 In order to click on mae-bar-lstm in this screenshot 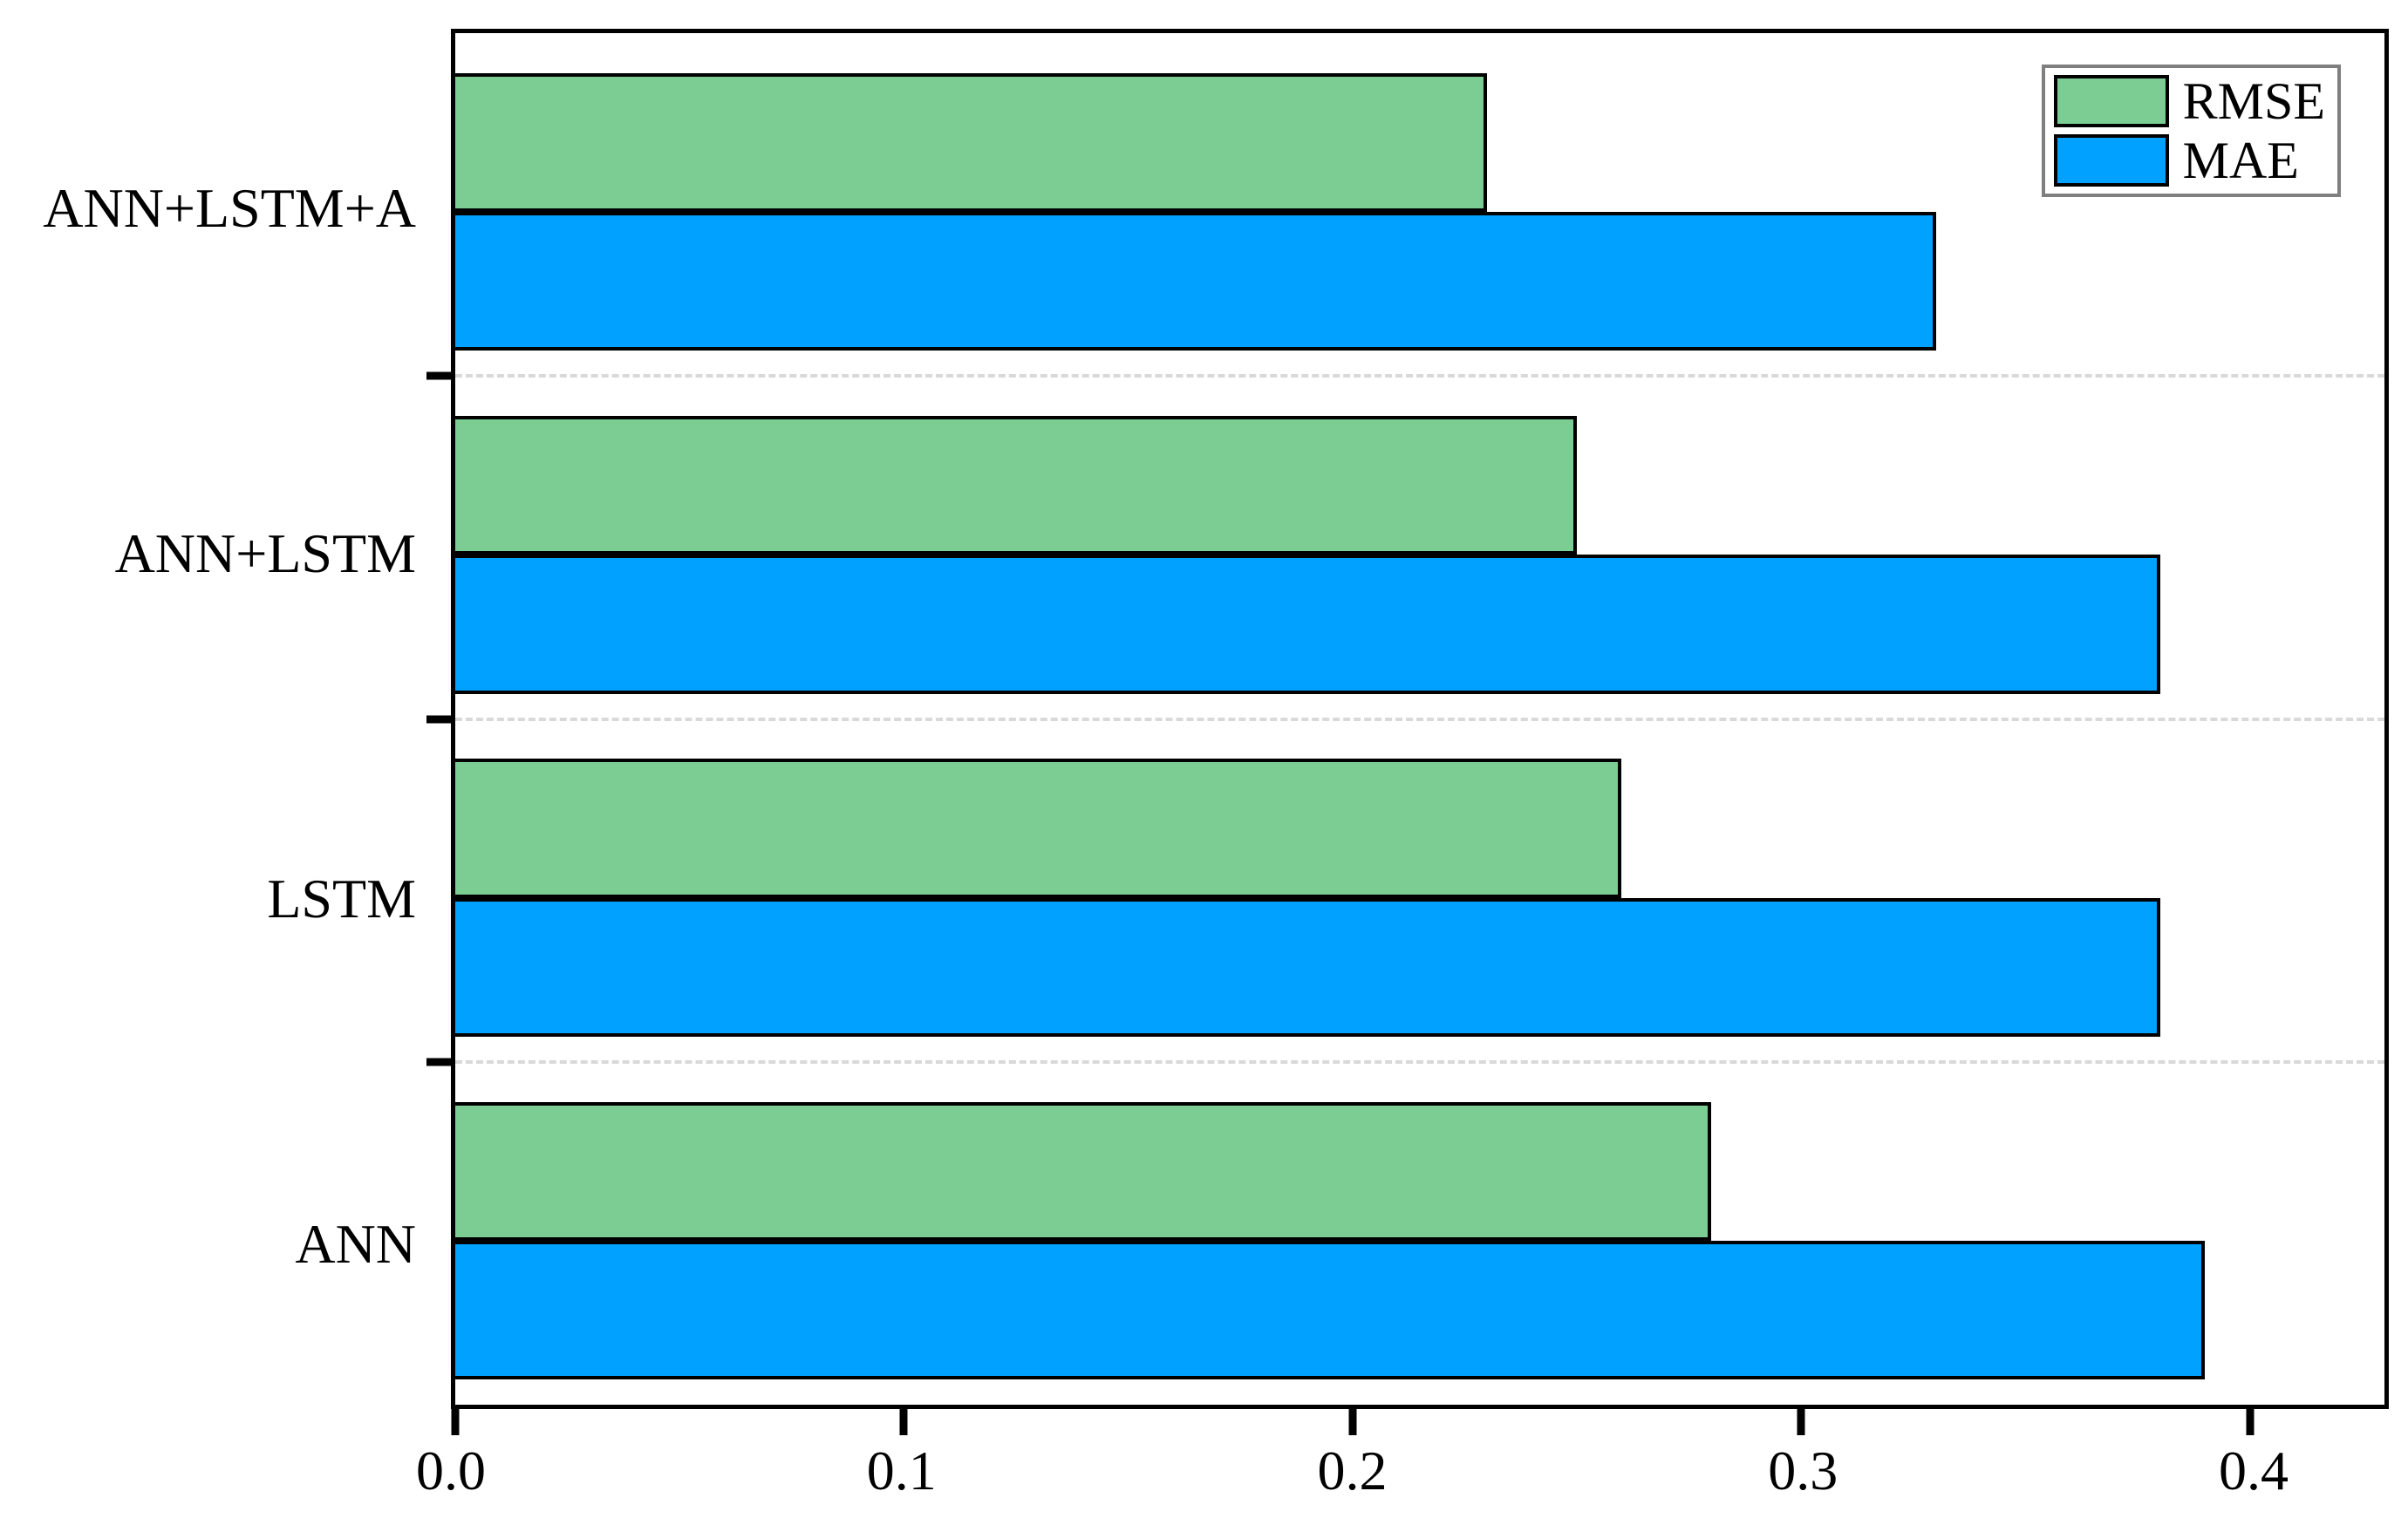, I will do `click(1307, 967)`.